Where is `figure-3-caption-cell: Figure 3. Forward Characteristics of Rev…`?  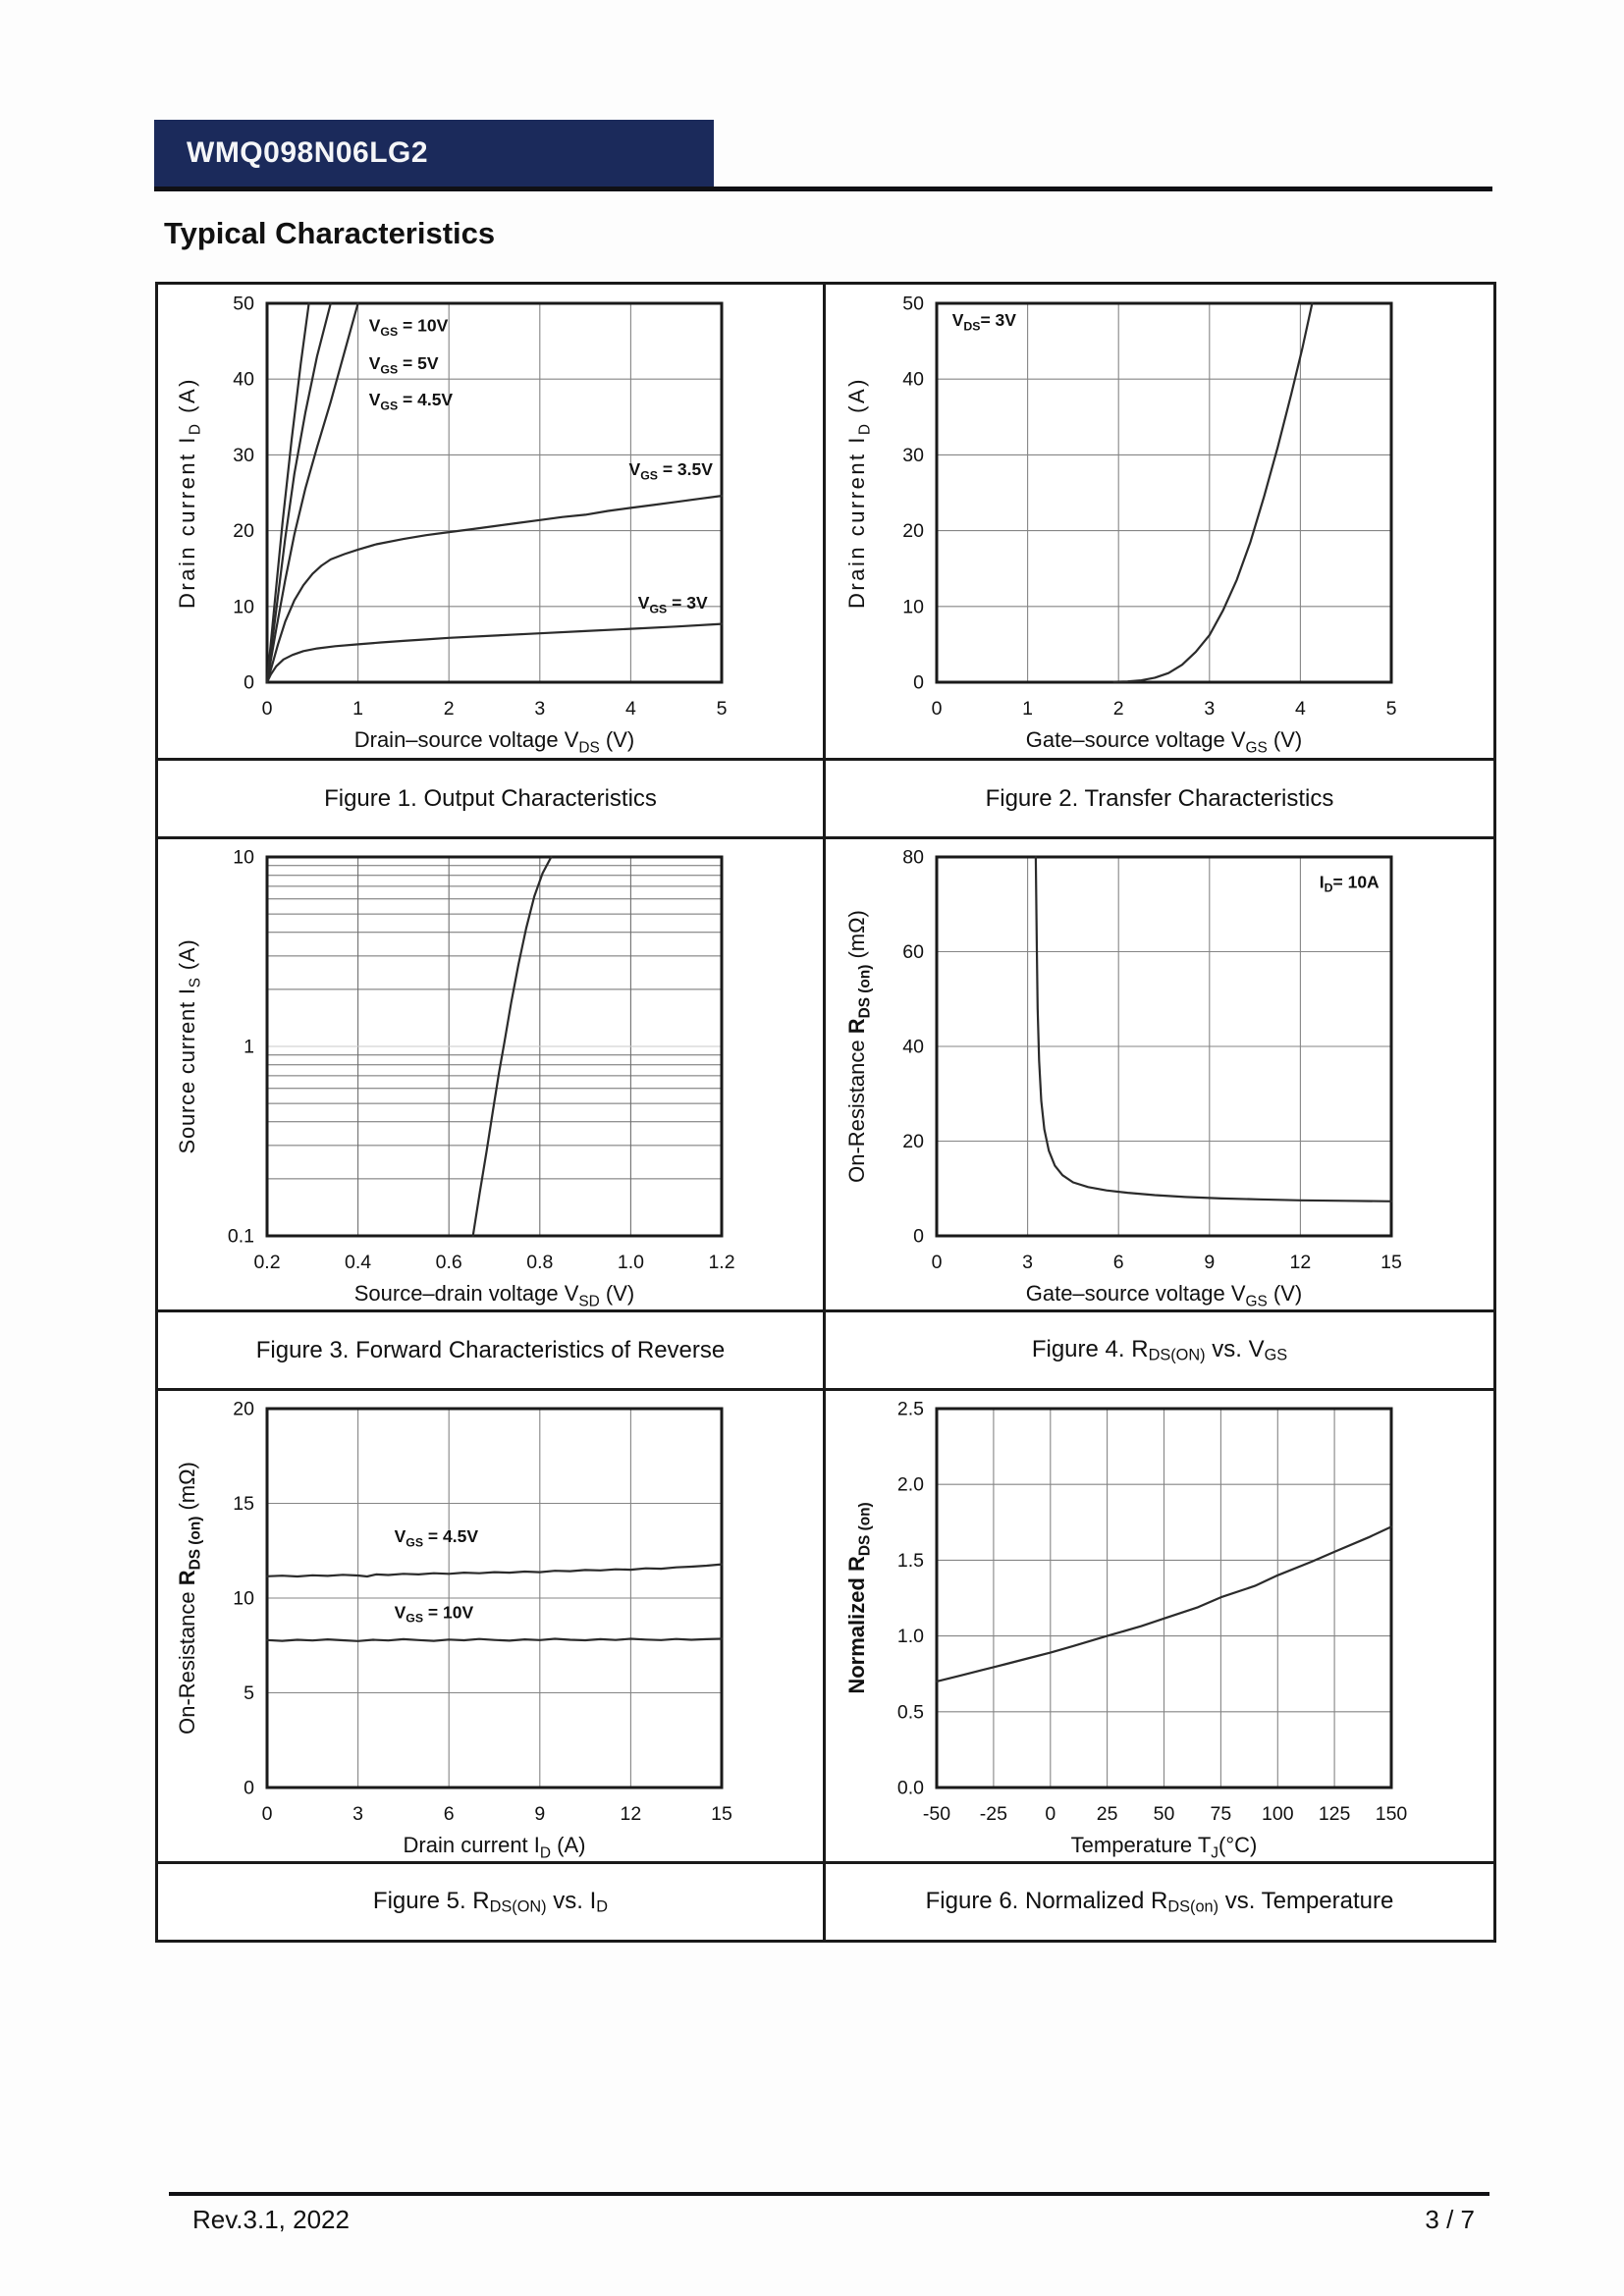
figure-3-caption-cell: Figure 3. Forward Characteristics of Rev… is located at coordinates (492, 1348).